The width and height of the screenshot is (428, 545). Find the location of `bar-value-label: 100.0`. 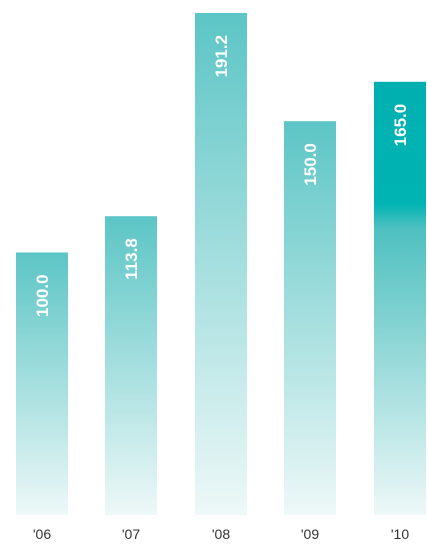

bar-value-label: 100.0 is located at coordinates (42, 295).